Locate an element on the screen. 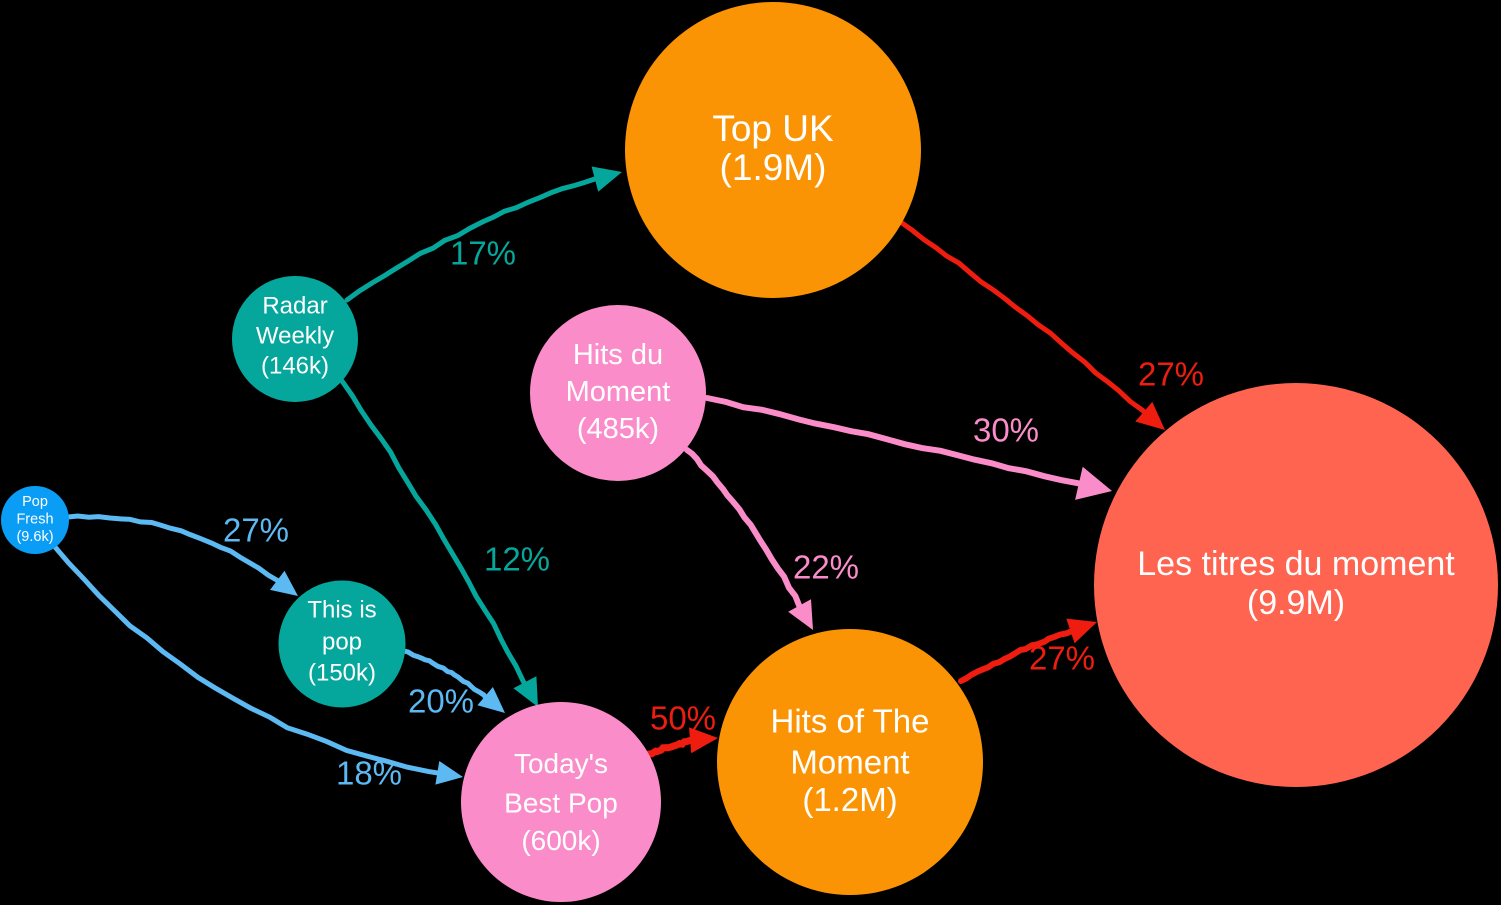 Image resolution: width=1501 pixels, height=905 pixels. svg-text: 50% is located at coordinates (683, 718).